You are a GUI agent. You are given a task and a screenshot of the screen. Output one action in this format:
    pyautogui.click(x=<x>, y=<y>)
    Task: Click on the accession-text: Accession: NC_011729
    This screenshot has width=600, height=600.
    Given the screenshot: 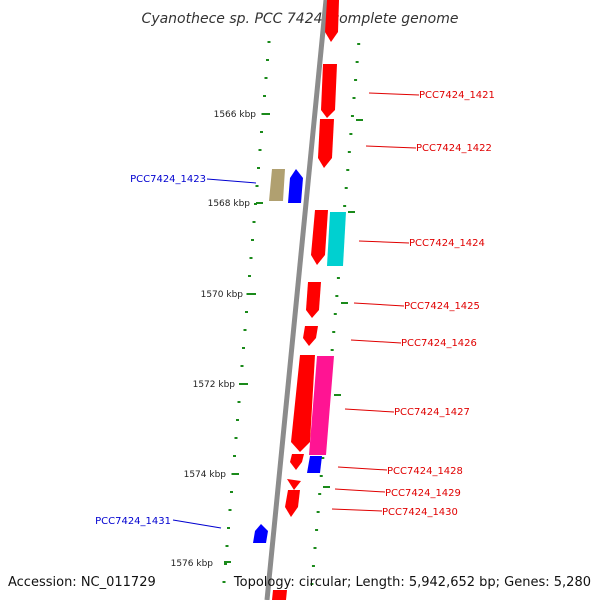 What is the action you would take?
    pyautogui.click(x=82, y=582)
    